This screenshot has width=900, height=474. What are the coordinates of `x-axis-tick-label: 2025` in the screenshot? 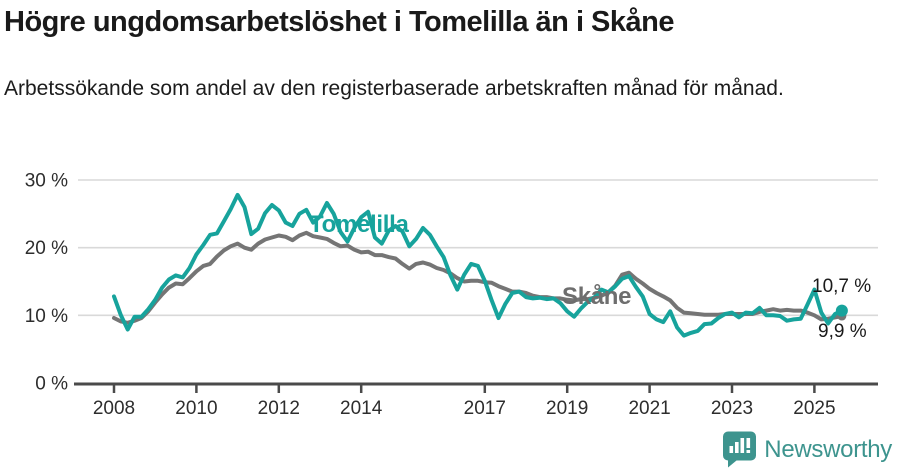 It's located at (814, 408).